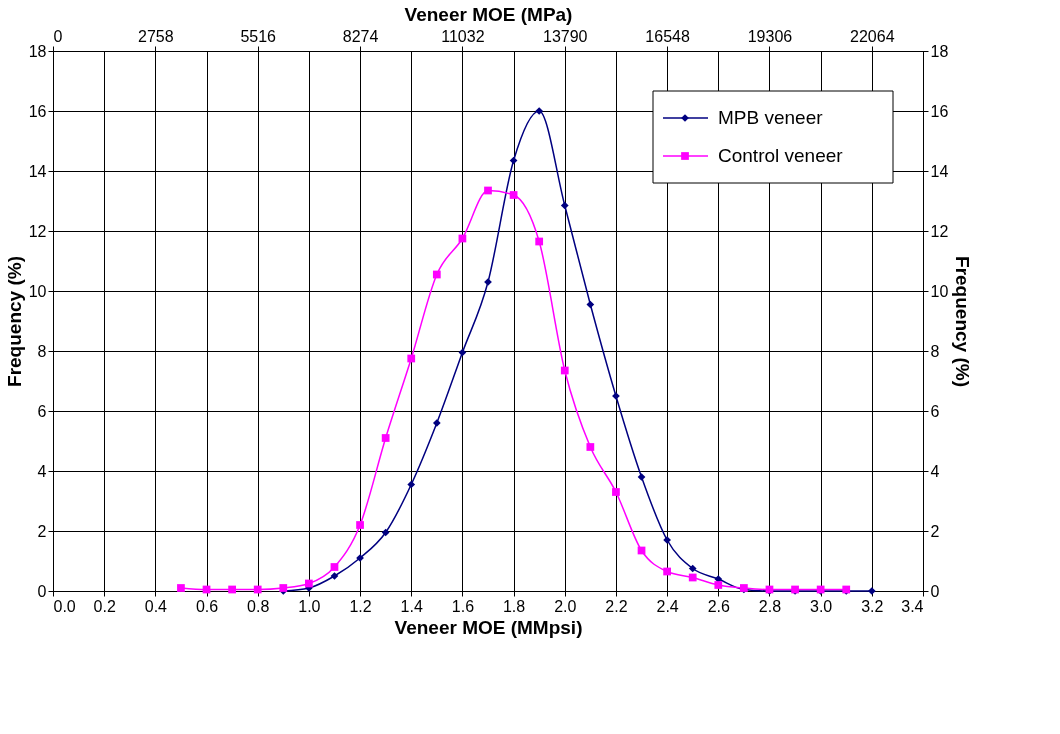 The image size is (1060, 734). I want to click on x-tick-label: 2.4, so click(667, 606).